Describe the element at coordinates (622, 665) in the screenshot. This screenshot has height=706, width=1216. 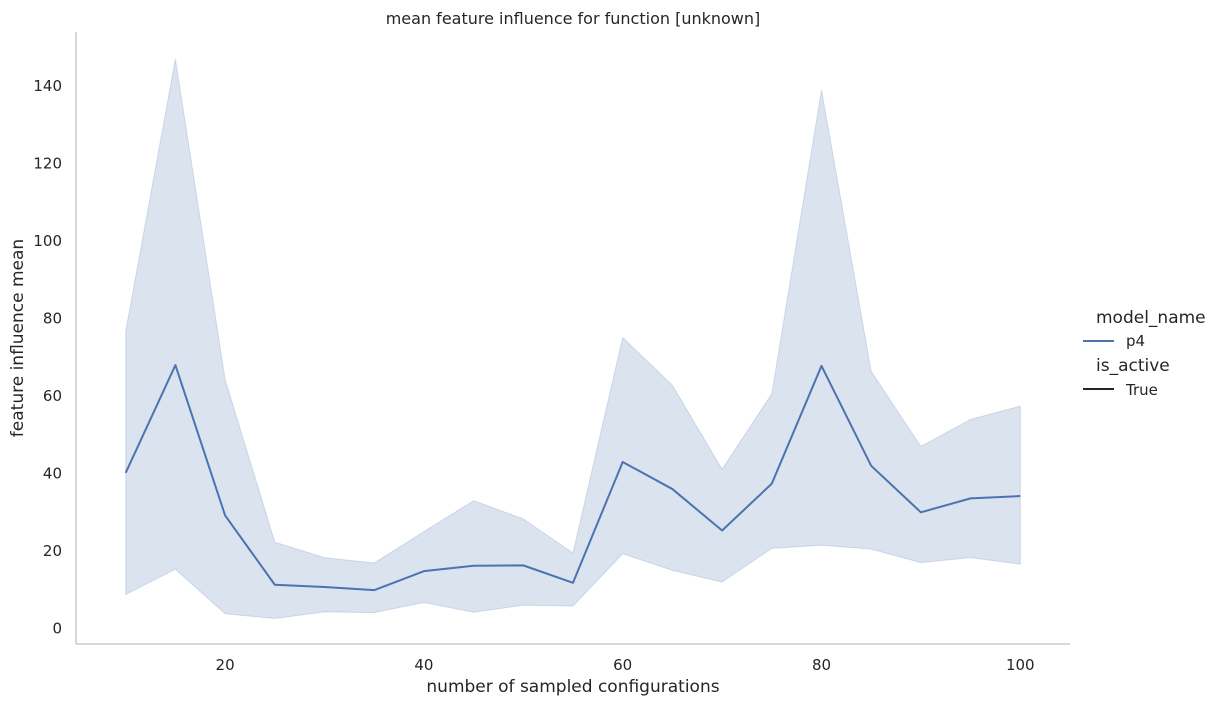
I see `x-tick-label-60: 60` at that location.